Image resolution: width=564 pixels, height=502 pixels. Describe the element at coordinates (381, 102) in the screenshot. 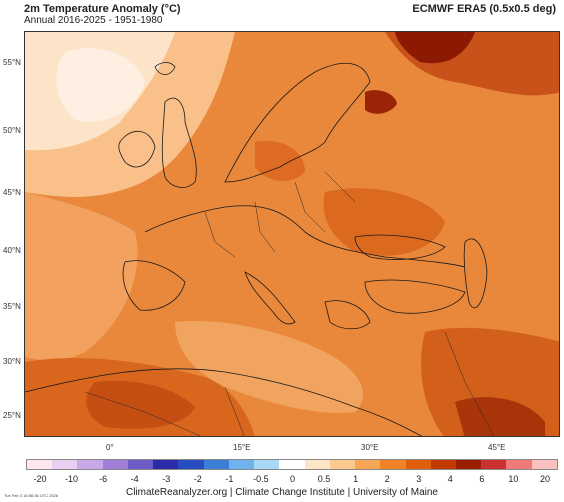

I see `white-sea-hot-zone` at that location.